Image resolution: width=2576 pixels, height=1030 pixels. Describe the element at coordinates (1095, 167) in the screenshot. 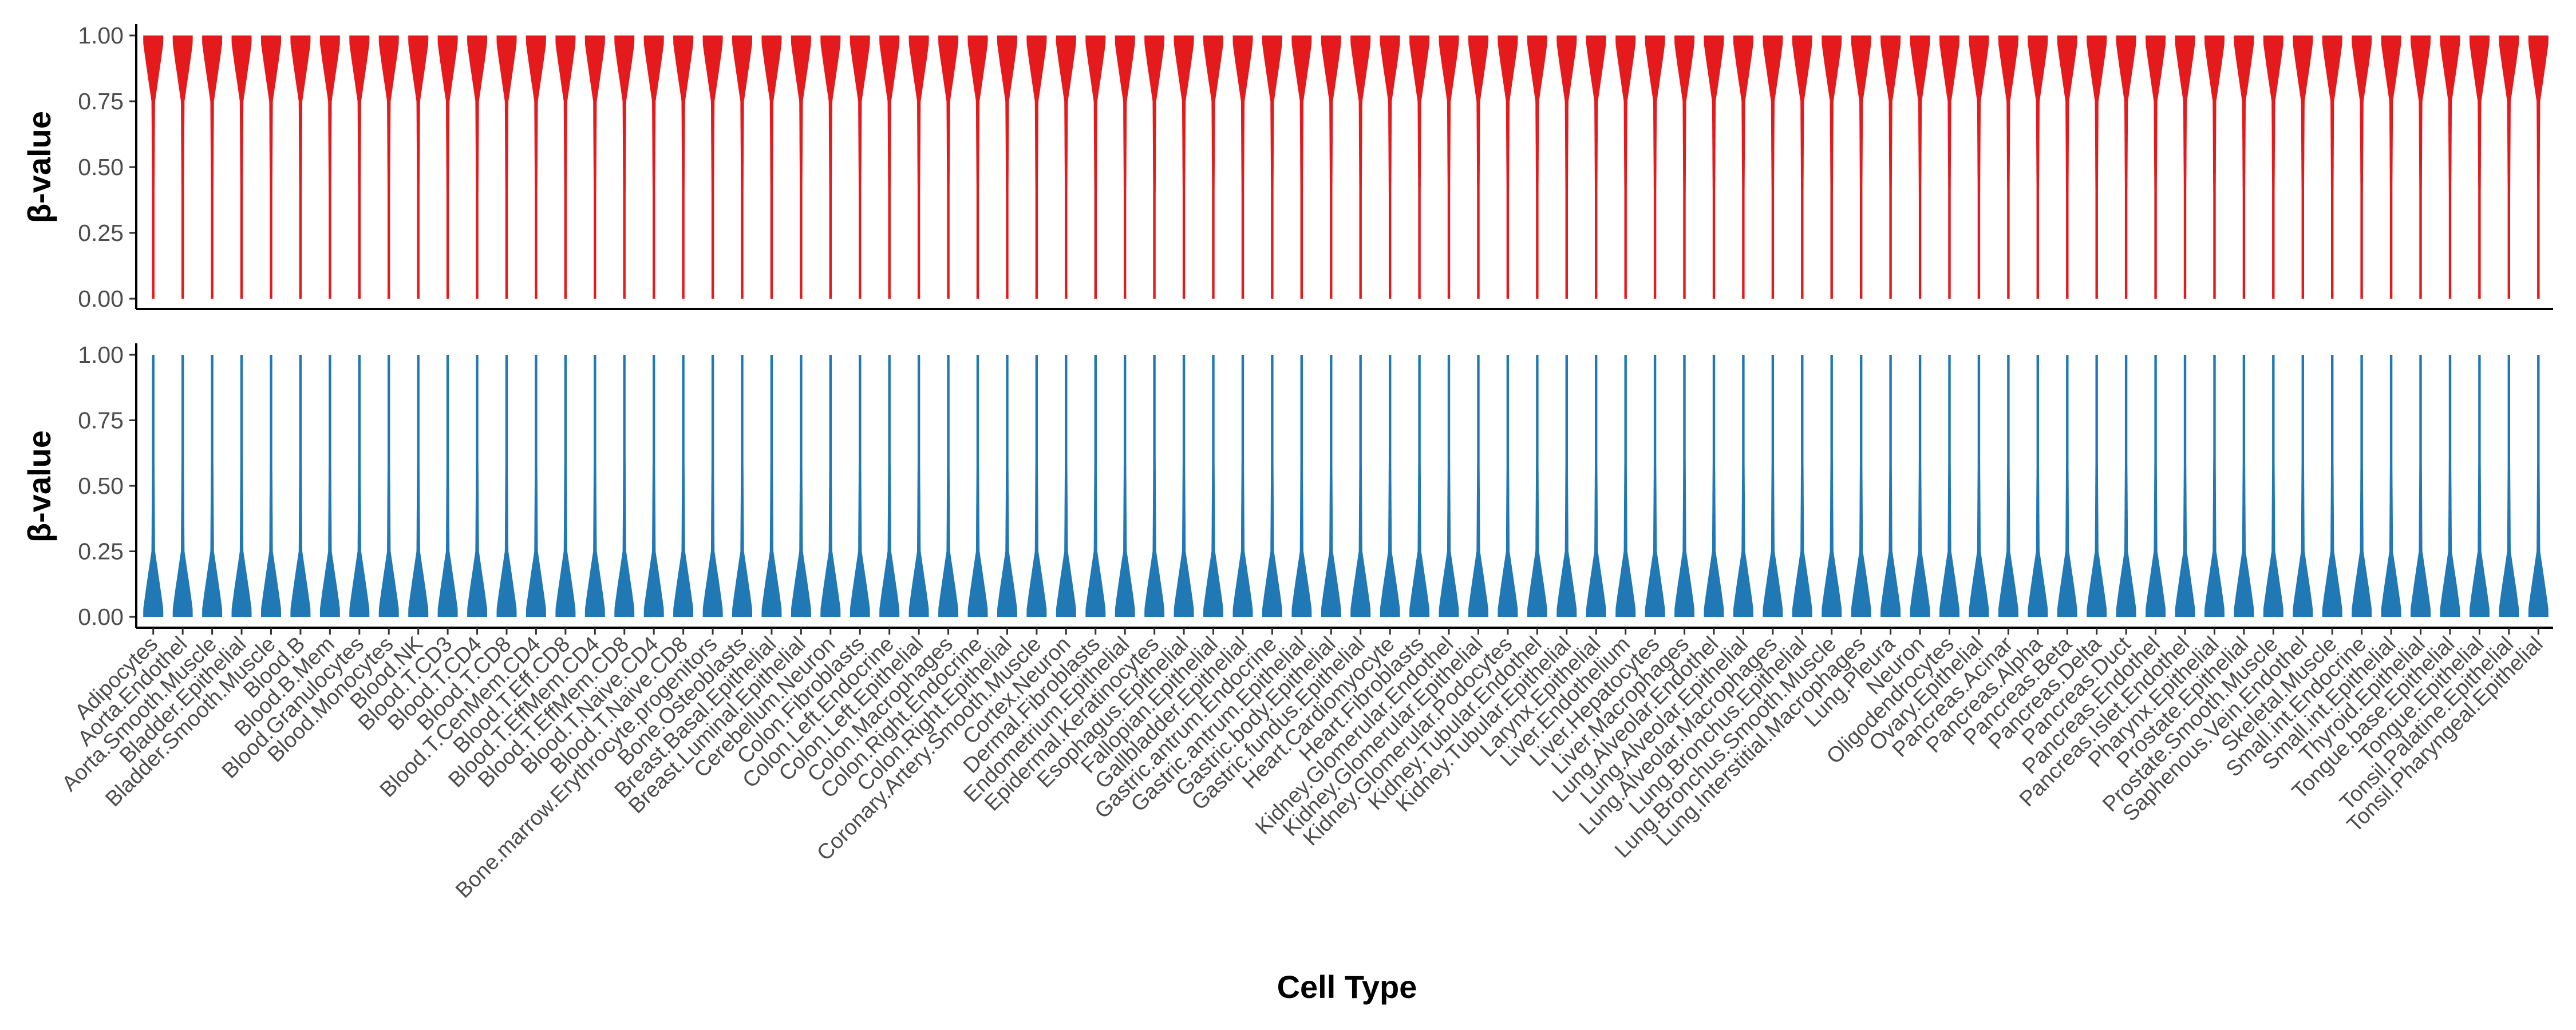

I see `violin-dermal-fibroblasts` at that location.